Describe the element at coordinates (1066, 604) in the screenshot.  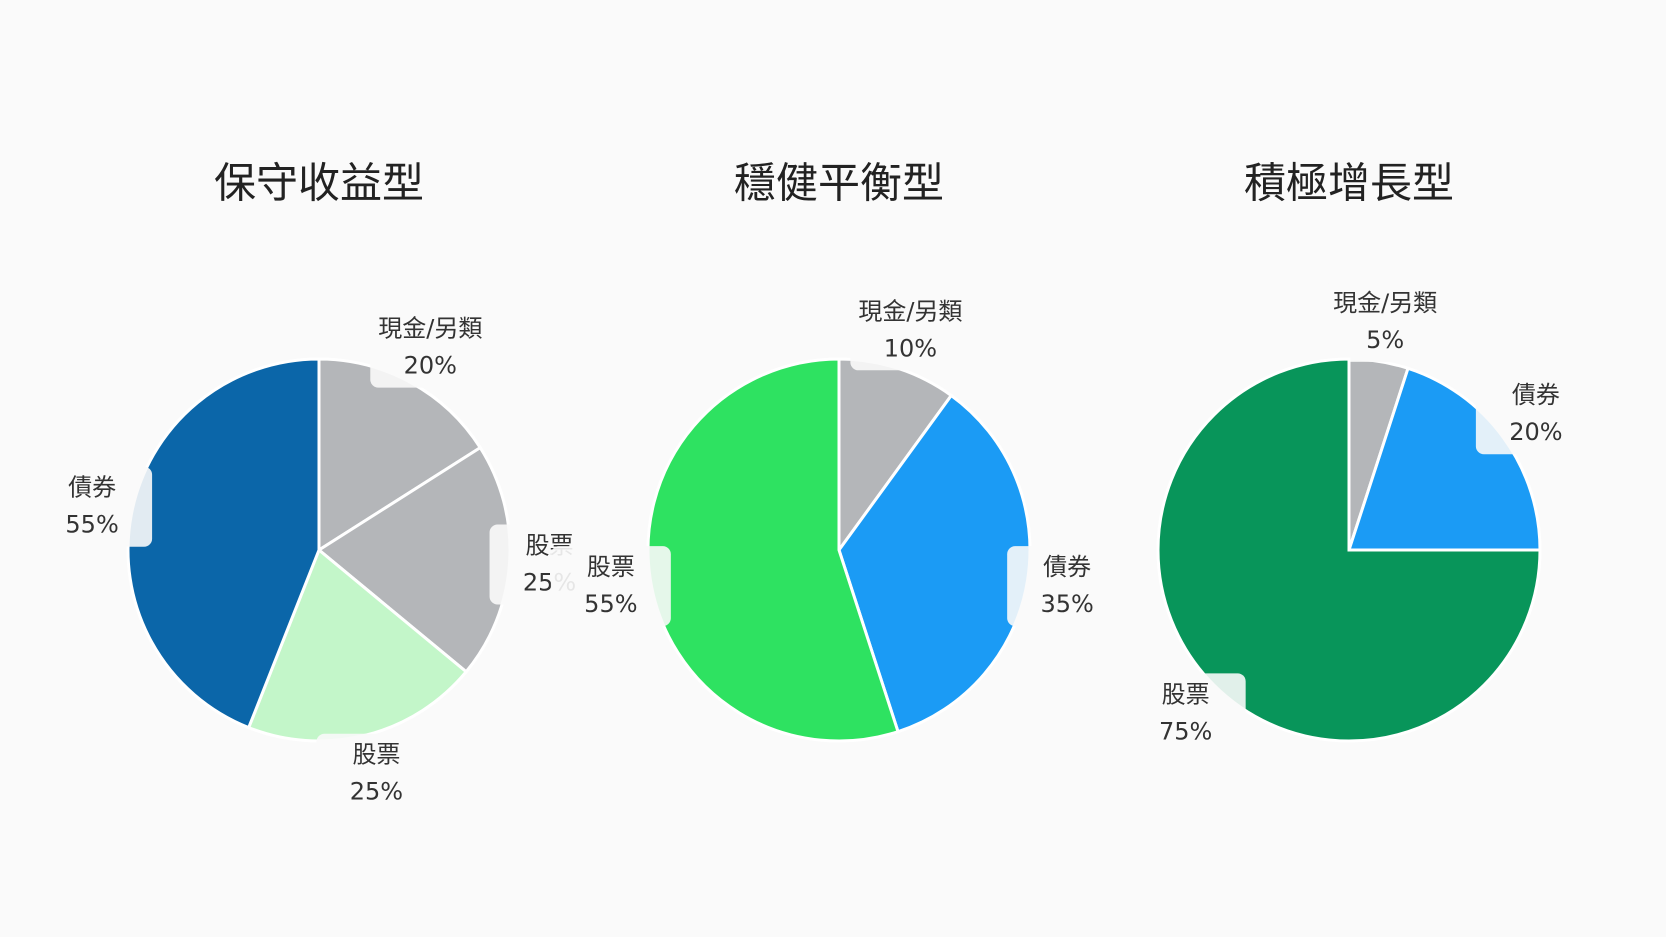
I see `value-label: 35%` at that location.